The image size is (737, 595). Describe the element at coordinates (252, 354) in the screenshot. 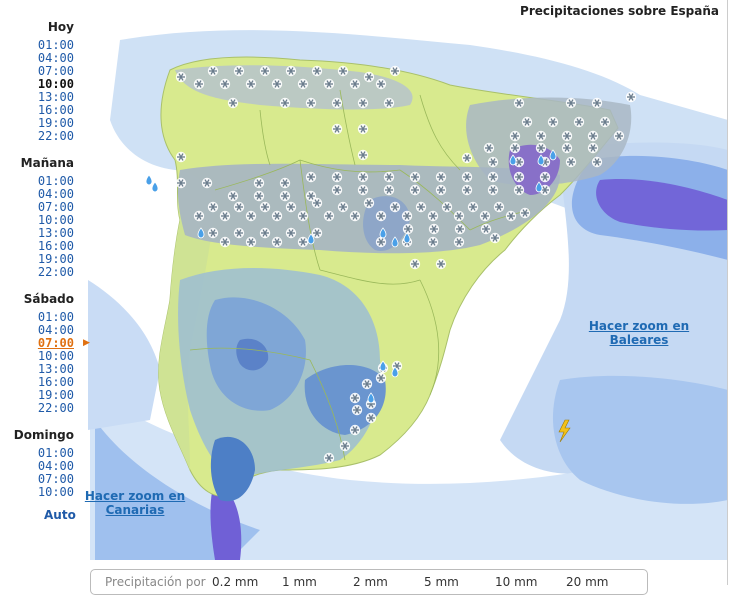

I see `rain-dark-inner` at that location.